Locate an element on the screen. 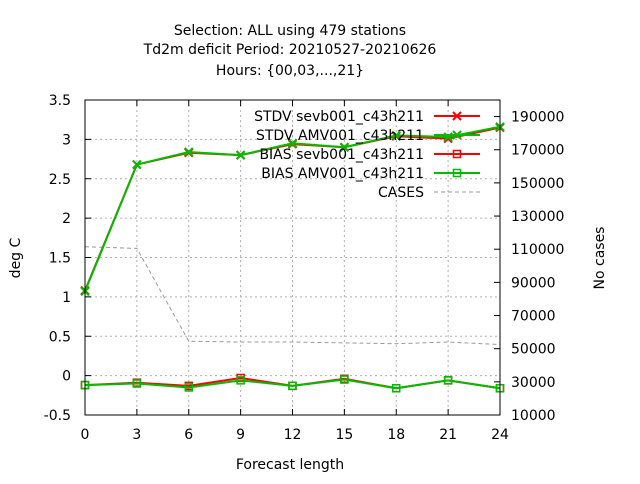 Image resolution: width=640 pixels, height=484 pixels. chart-title-line-1: Selection: ALL using 479 stations is located at coordinates (290, 31).